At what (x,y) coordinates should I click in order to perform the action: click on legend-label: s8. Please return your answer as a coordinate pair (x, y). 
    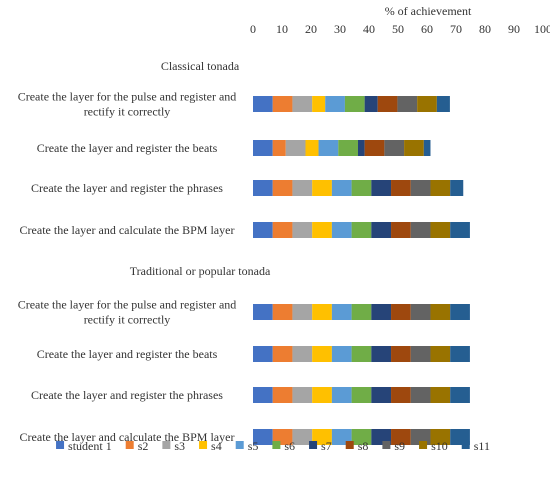
    Looking at the image, I should click on (363, 446).